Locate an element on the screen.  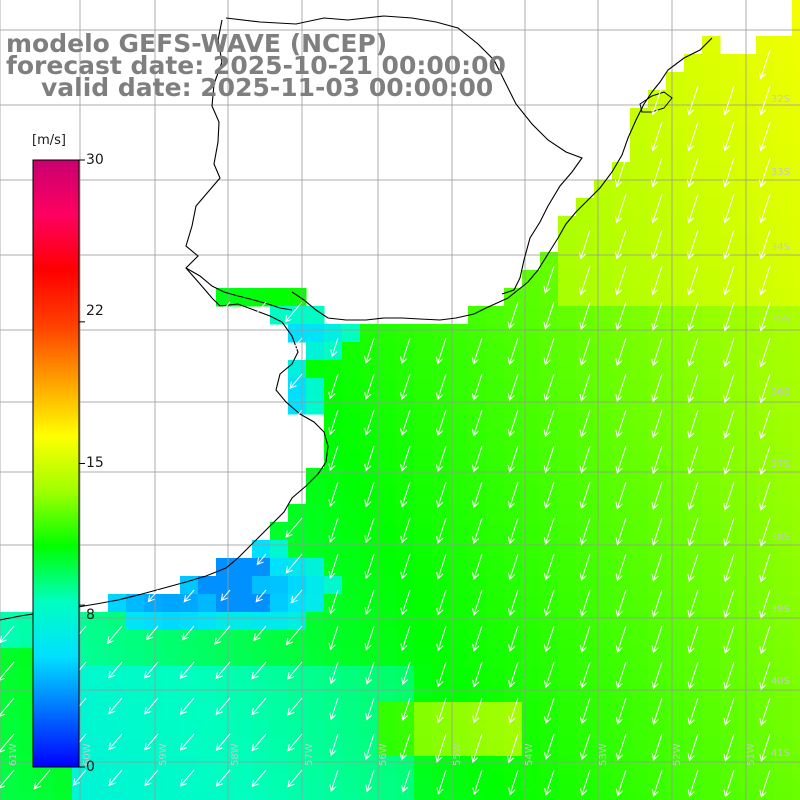
latitude-label: 33S is located at coordinates (780, 172).